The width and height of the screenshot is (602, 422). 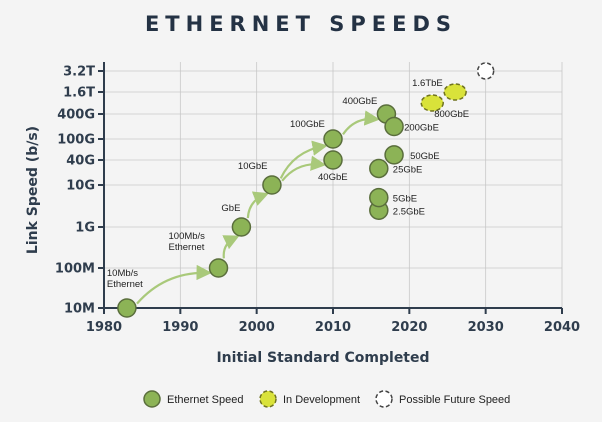 I want to click on future-speed-point, so click(x=485, y=71).